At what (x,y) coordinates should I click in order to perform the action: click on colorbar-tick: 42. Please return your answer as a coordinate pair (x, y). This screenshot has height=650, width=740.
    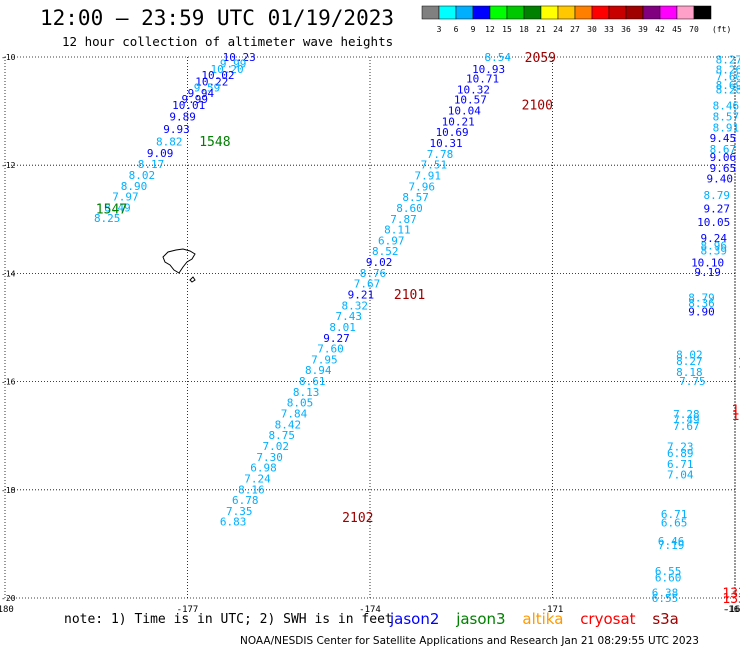
    Looking at the image, I should click on (660, 29).